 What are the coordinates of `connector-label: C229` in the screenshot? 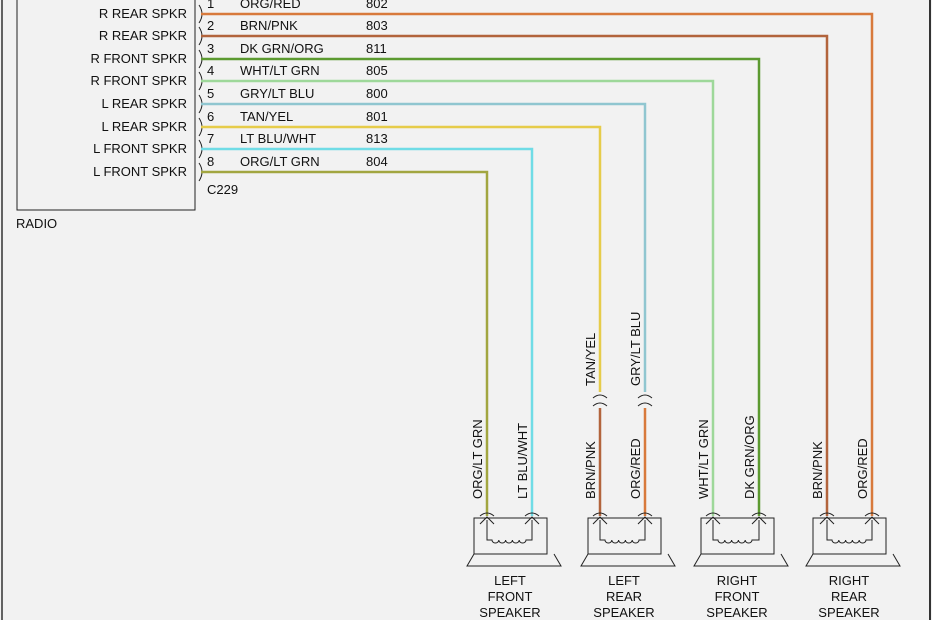 It's located at (222, 189).